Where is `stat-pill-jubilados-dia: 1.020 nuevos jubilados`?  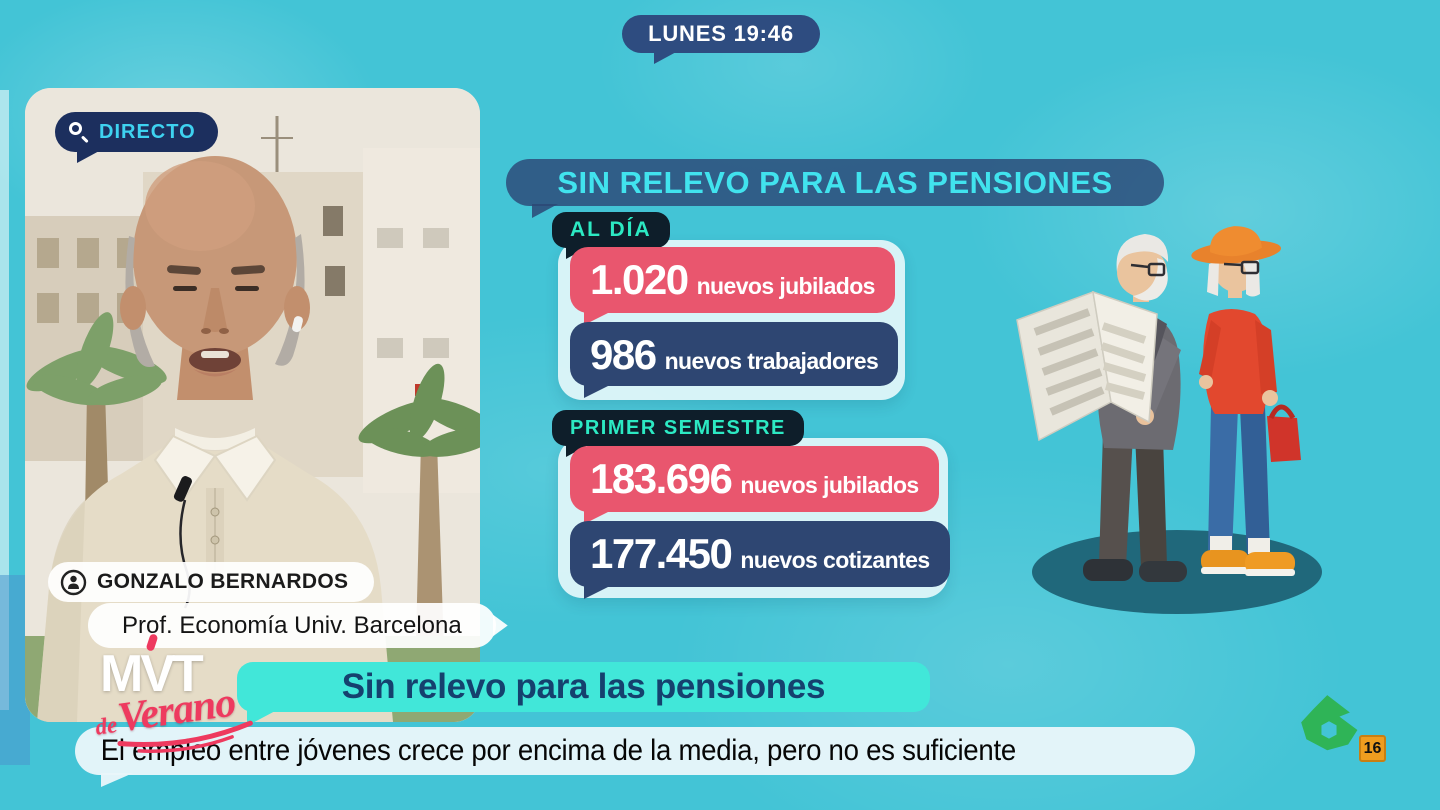
stat-pill-jubilados-dia: 1.020 nuevos jubilados is located at coordinates (732, 280).